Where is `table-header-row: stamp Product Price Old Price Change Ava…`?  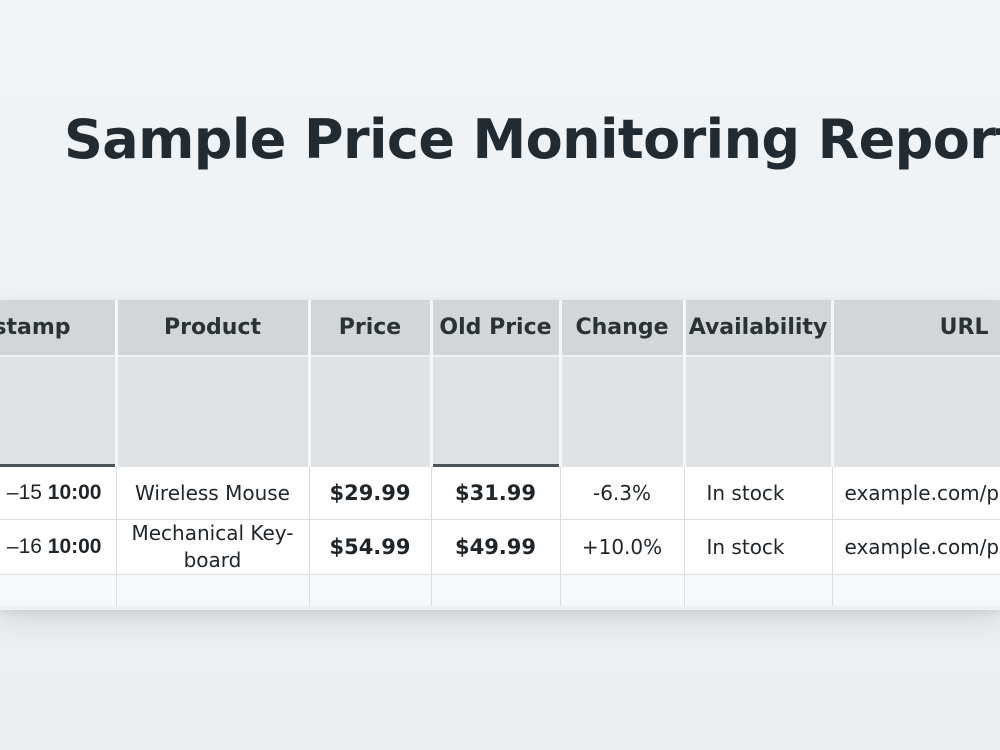
table-header-row: stamp Product Price Old Price Change Ava… is located at coordinates (500, 328).